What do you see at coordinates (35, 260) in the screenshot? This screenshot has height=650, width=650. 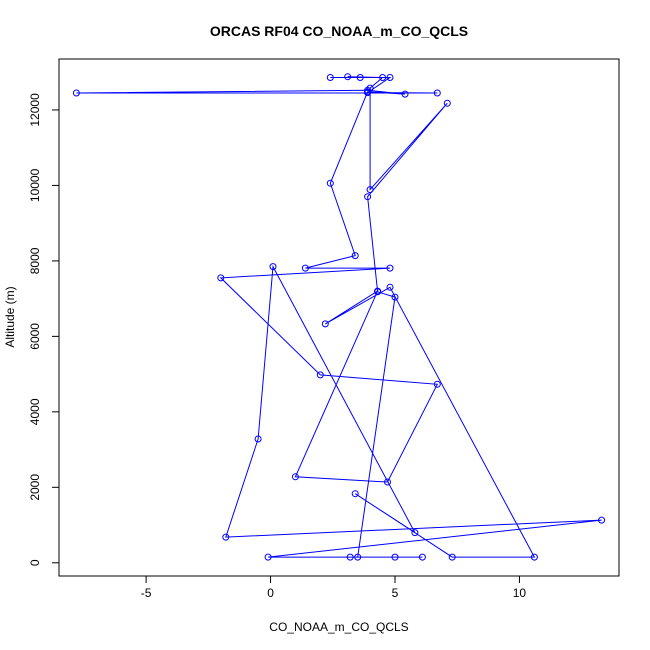 I see `y-tick-label: 8000` at bounding box center [35, 260].